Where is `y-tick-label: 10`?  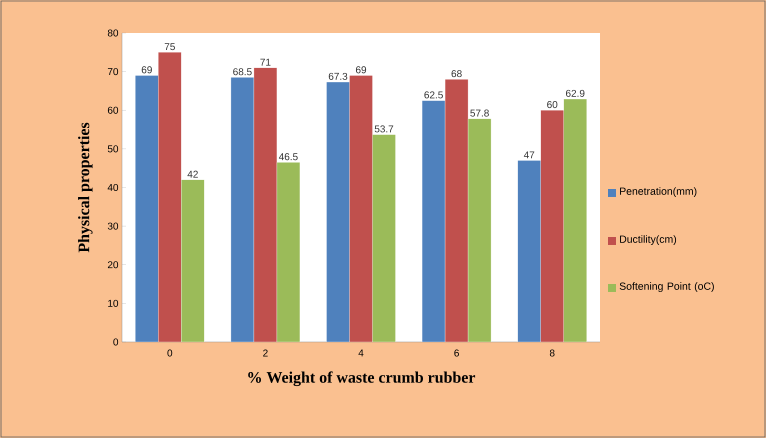
y-tick-label: 10 is located at coordinates (113, 303).